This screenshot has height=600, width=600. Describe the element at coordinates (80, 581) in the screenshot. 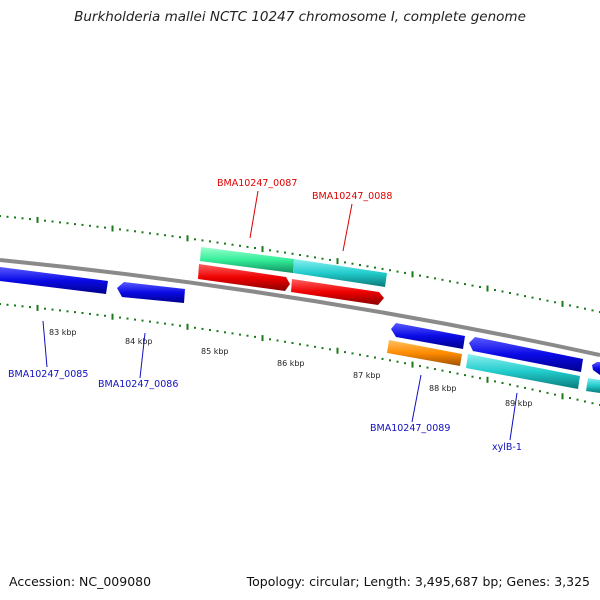

I see `accession-label: Accession: NC_009080` at that location.